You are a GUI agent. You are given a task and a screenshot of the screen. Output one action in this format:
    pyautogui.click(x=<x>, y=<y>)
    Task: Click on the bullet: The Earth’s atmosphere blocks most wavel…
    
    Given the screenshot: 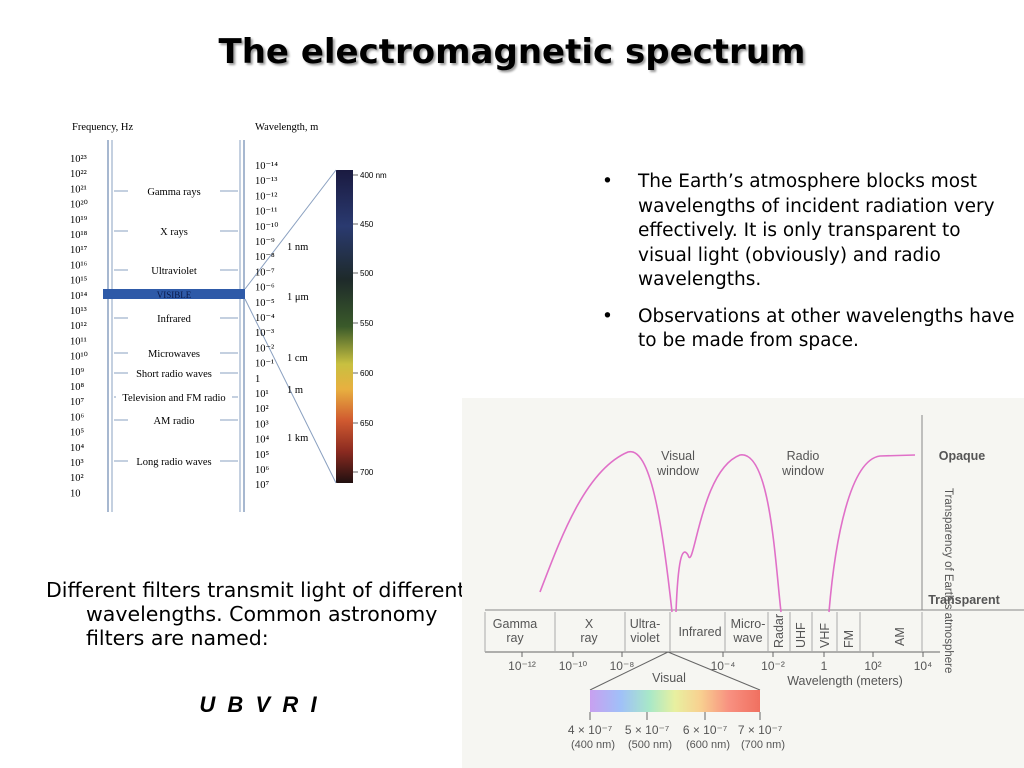 What is the action you would take?
    pyautogui.click(x=807, y=231)
    